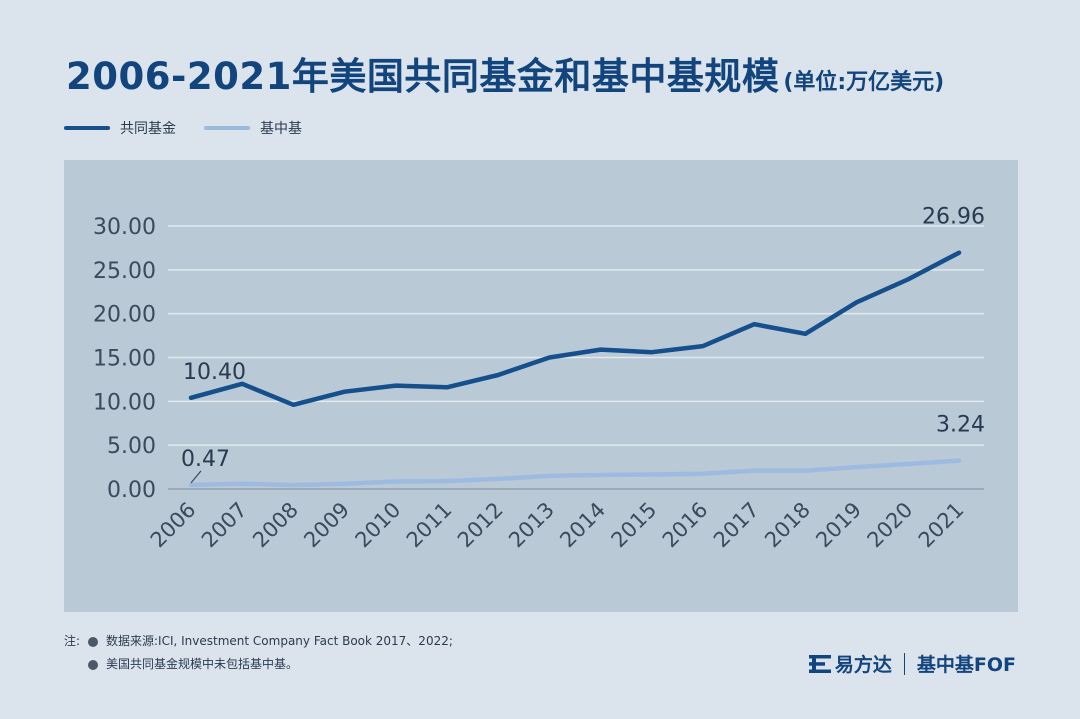  Describe the element at coordinates (575, 473) in the screenshot. I see `series-line-fof` at that location.